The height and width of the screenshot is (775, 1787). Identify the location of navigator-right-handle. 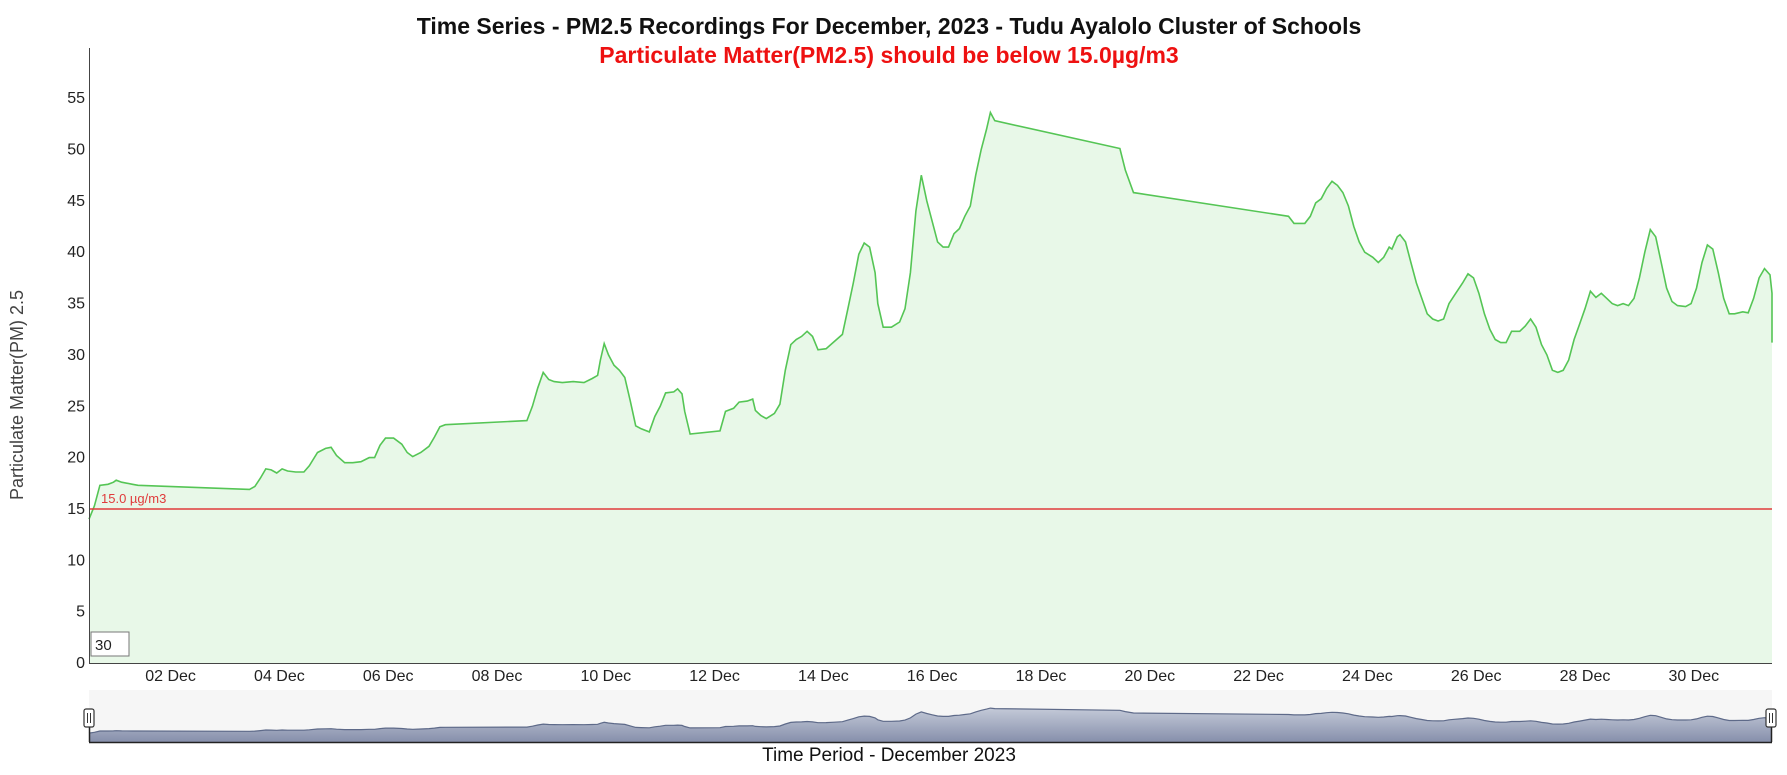
(1771, 718).